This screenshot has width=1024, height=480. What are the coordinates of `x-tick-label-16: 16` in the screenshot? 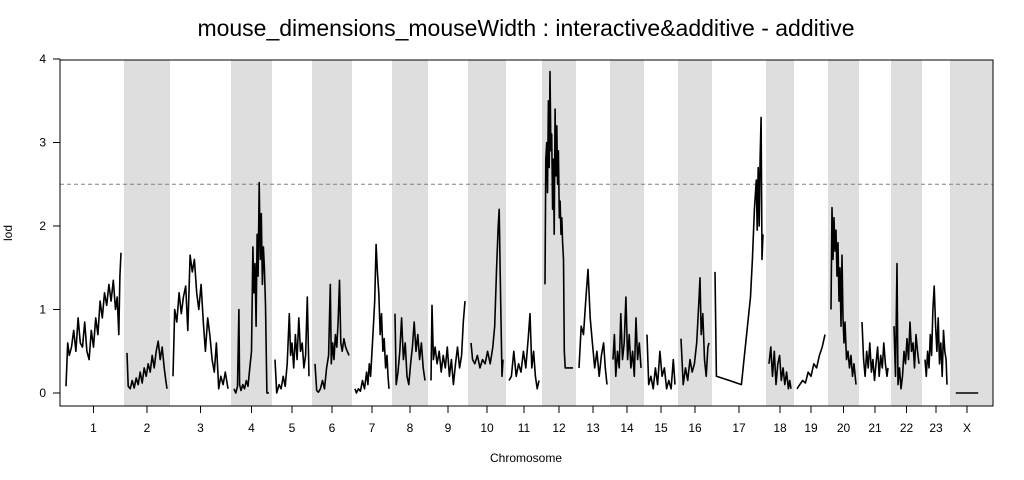 It's located at (695, 428).